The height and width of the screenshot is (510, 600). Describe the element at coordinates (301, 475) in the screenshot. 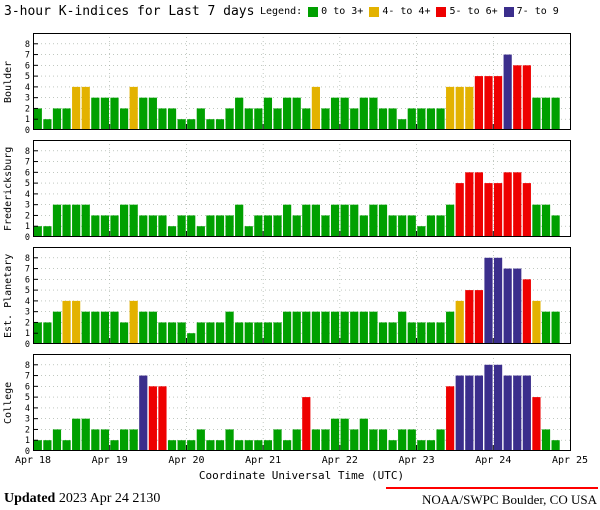

I see `x-axis-title: Coordinate Universal Time (UTC)` at that location.